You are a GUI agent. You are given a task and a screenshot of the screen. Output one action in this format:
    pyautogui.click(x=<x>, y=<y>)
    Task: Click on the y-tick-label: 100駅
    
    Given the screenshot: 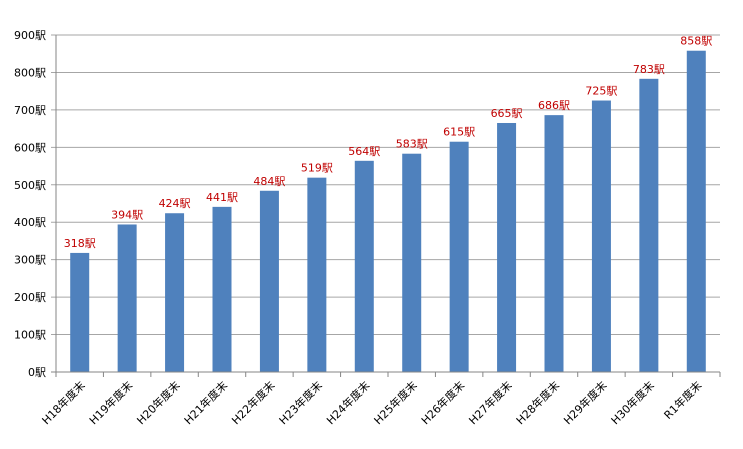 What is the action you would take?
    pyautogui.click(x=30, y=335)
    